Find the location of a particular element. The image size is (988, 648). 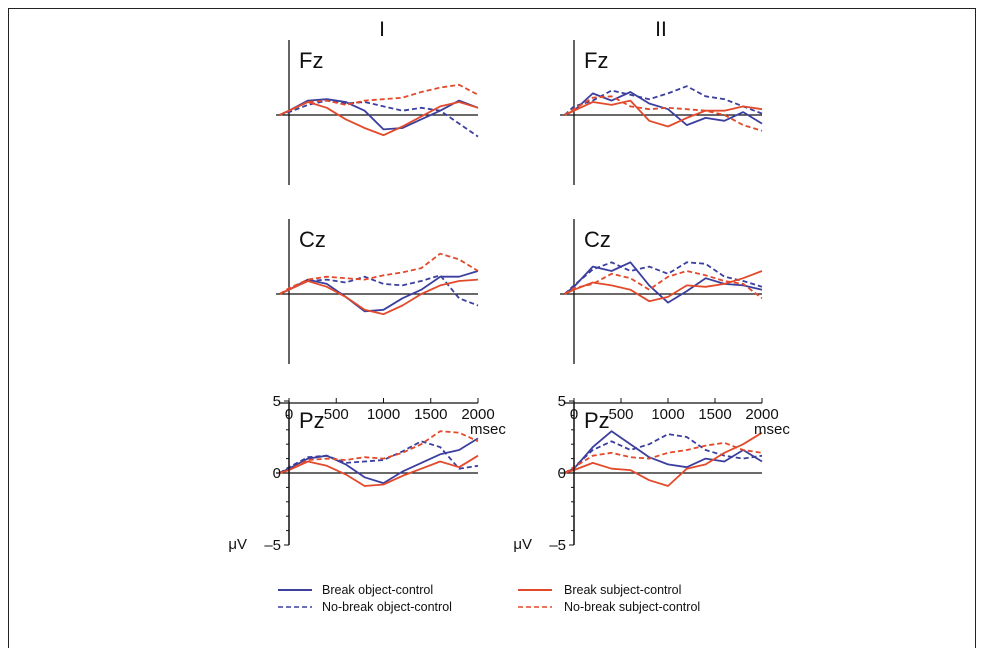

x-tick-label-I-Pz-1: 500 is located at coordinates (336, 414).